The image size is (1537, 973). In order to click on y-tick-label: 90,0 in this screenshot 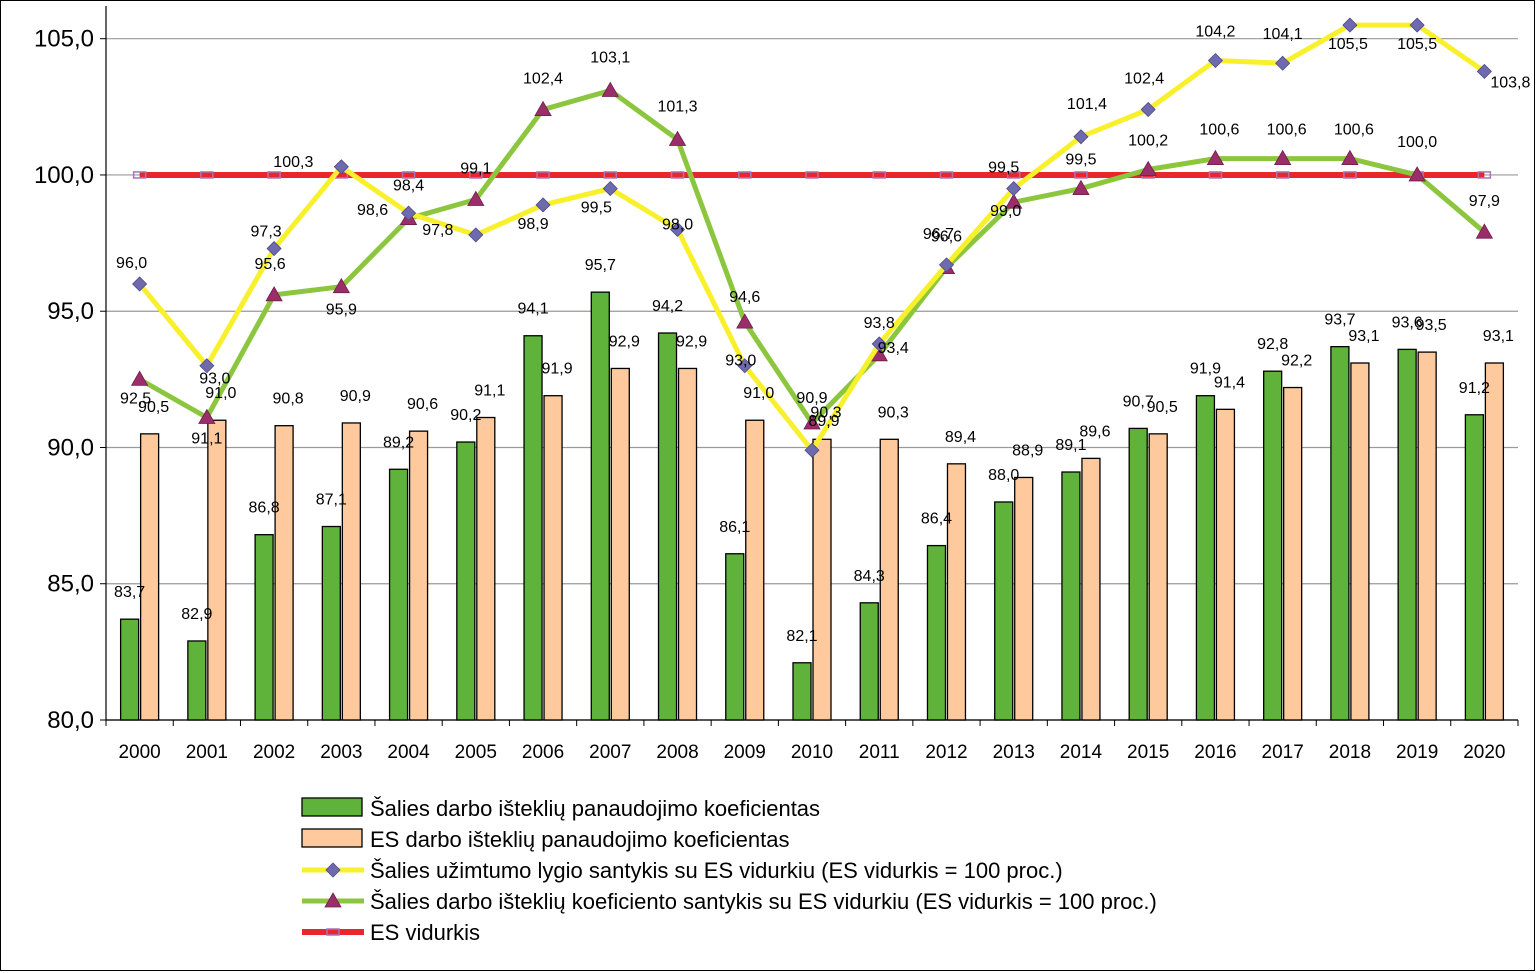, I will do `click(70, 447)`.